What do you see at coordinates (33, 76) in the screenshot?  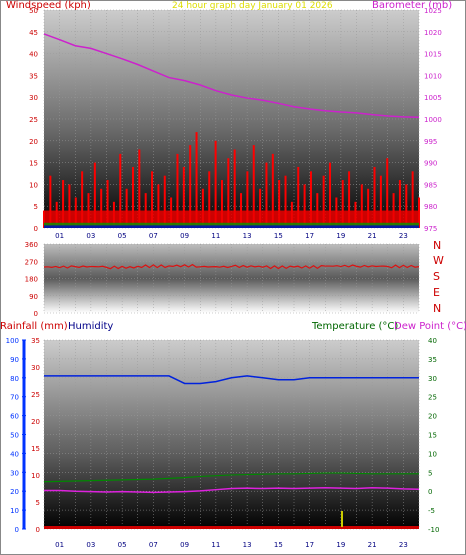 I see `windspeed-tick-label: 35` at bounding box center [33, 76].